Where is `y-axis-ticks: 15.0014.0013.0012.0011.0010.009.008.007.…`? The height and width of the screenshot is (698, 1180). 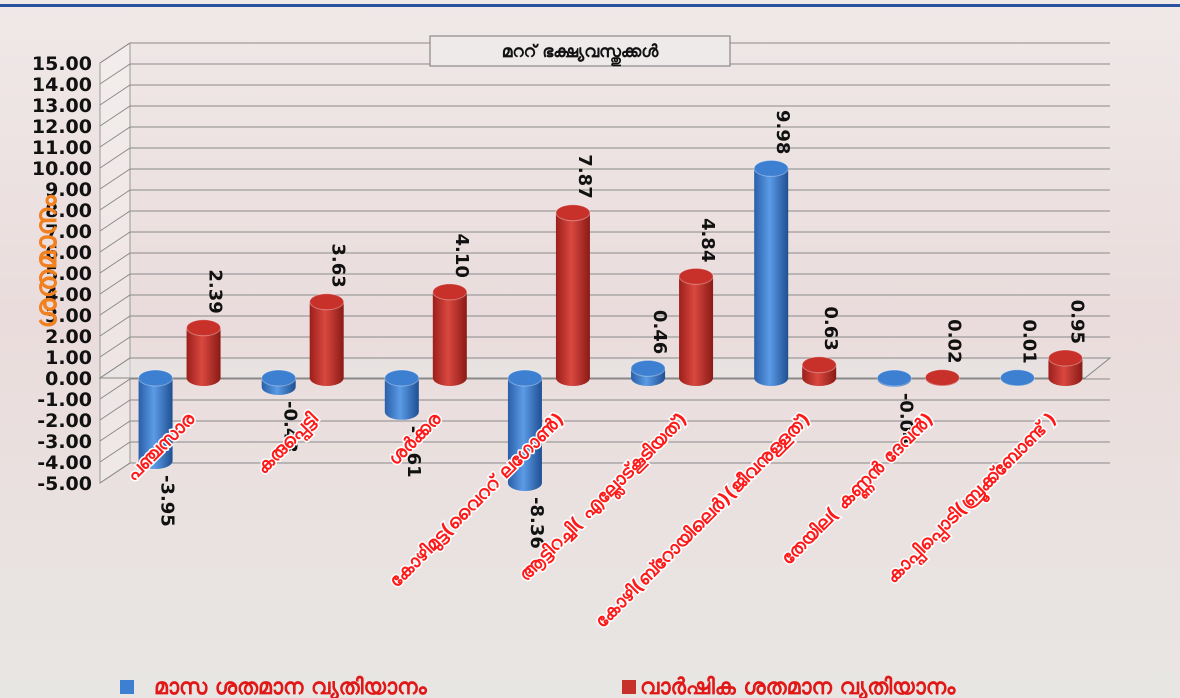
y-axis-ticks: 15.0014.0013.0012.0011.0010.009.008.007.… is located at coordinates (62, 274).